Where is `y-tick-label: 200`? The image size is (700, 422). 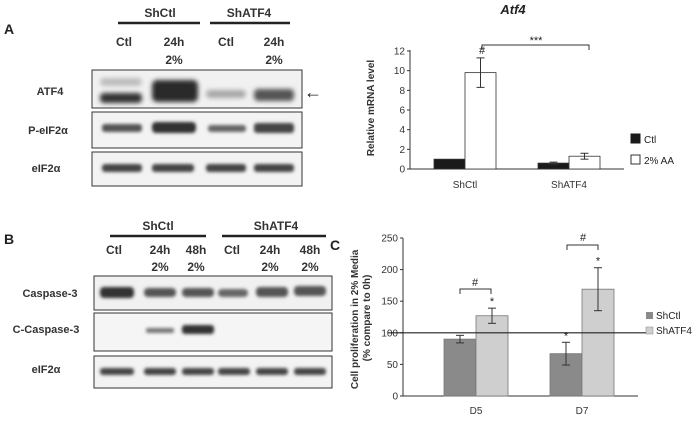
y-tick-label: 200 is located at coordinates (389, 270).